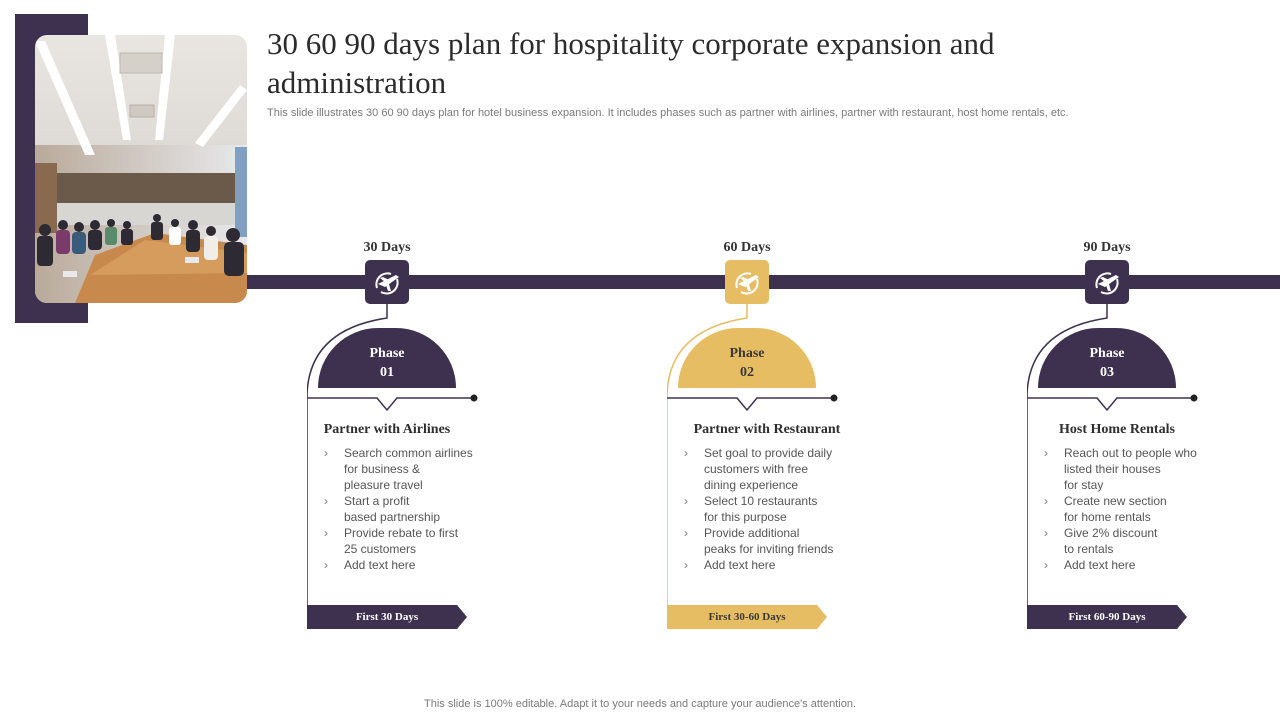 The width and height of the screenshot is (1280, 720). I want to click on bullet-line: pleasure travel, so click(383, 485).